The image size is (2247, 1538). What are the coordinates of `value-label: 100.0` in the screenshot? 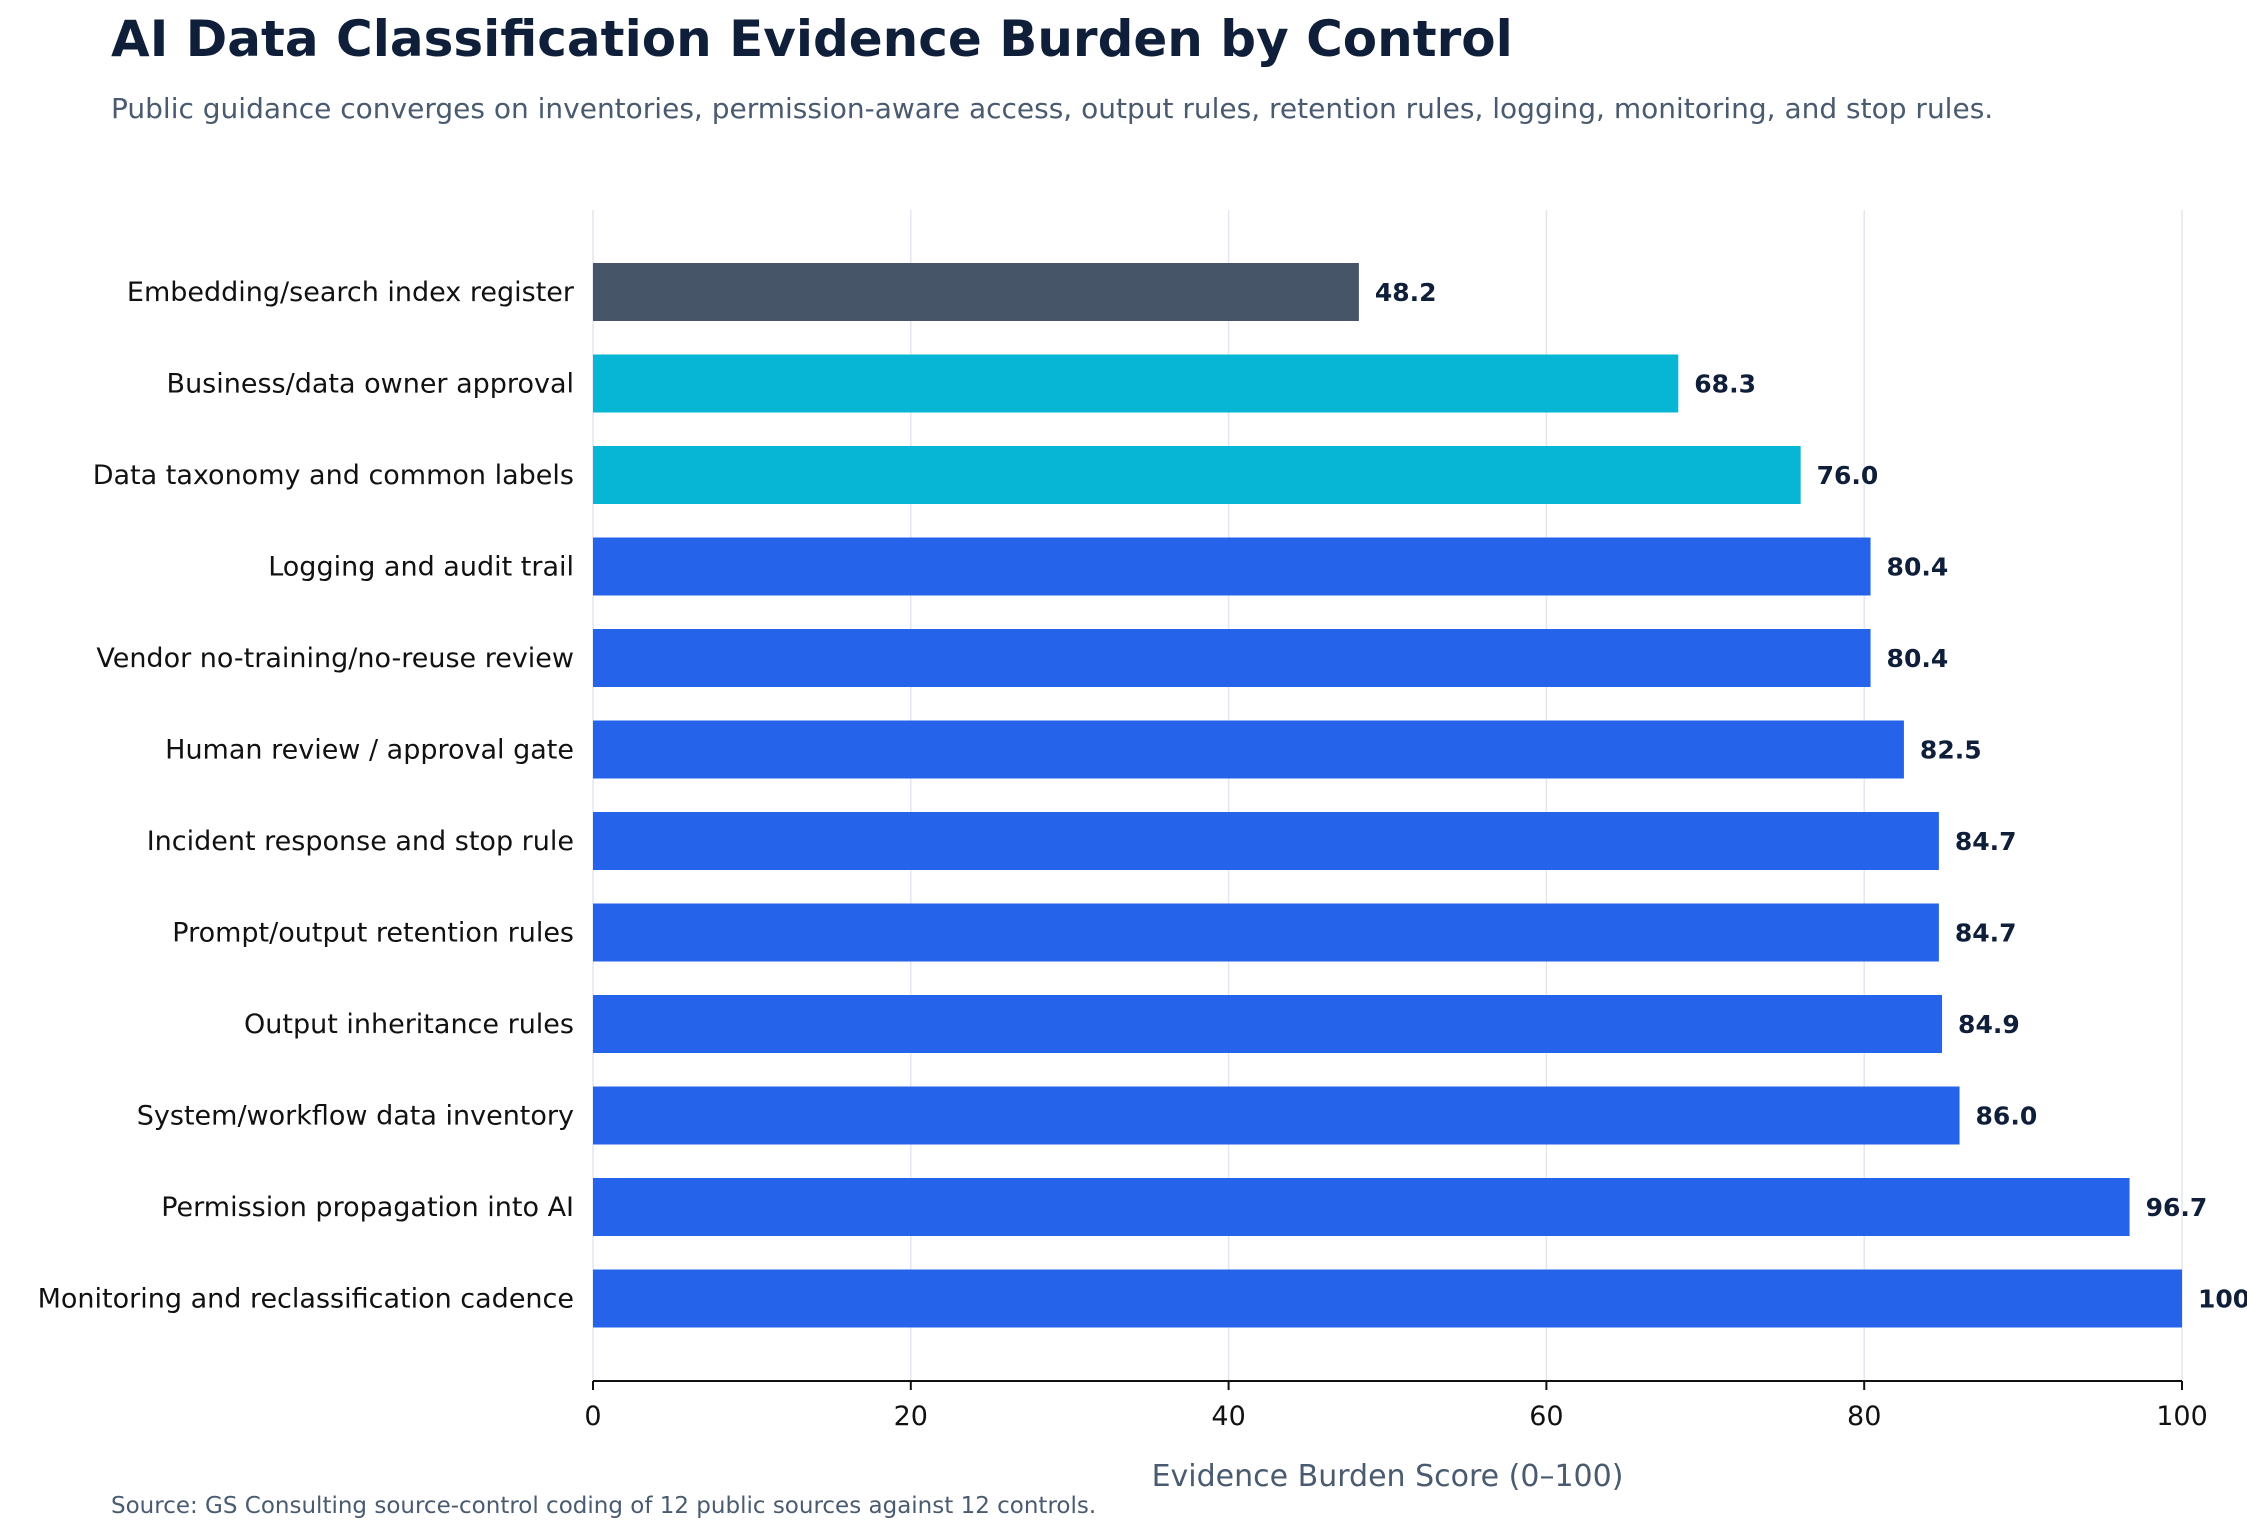 It's located at (2222, 1299).